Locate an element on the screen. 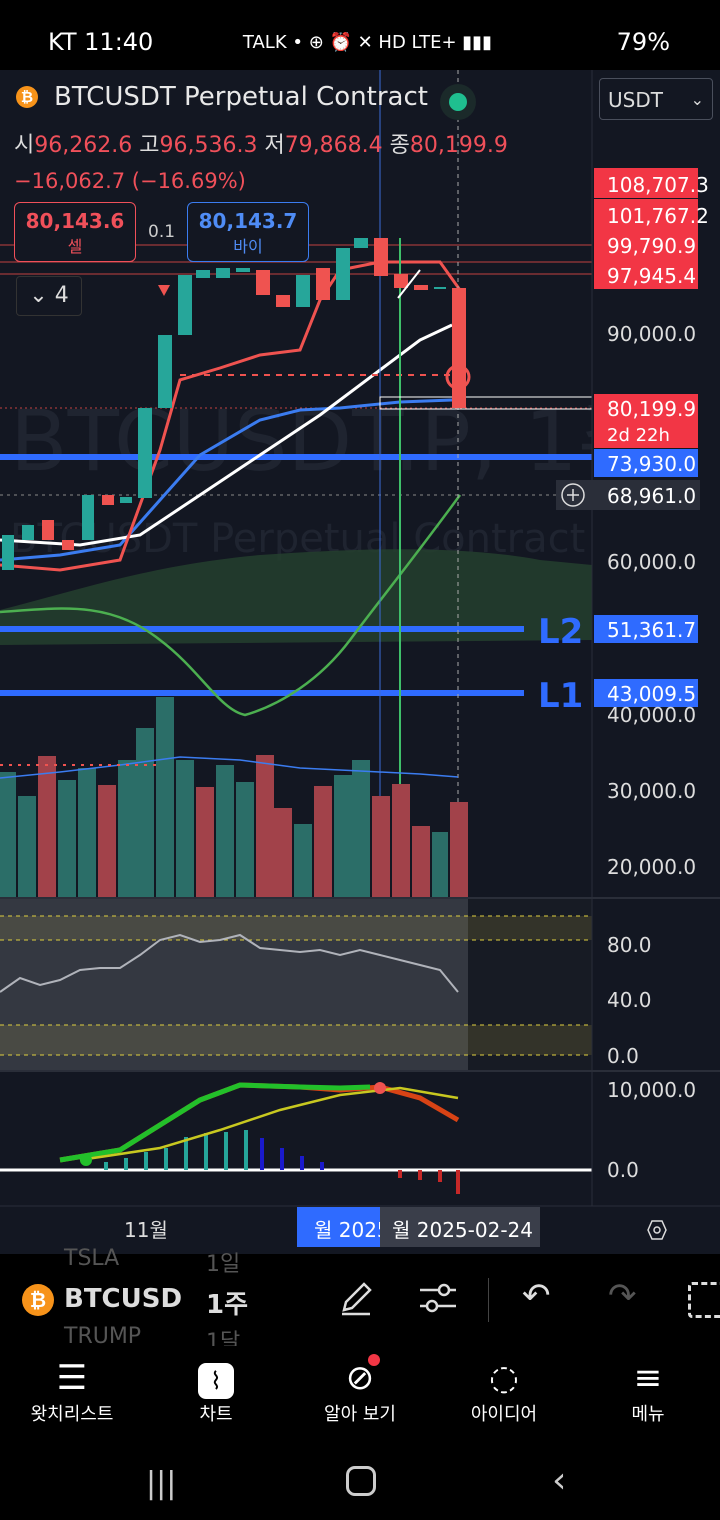  open-value: 96,262.6 is located at coordinates (83, 145).